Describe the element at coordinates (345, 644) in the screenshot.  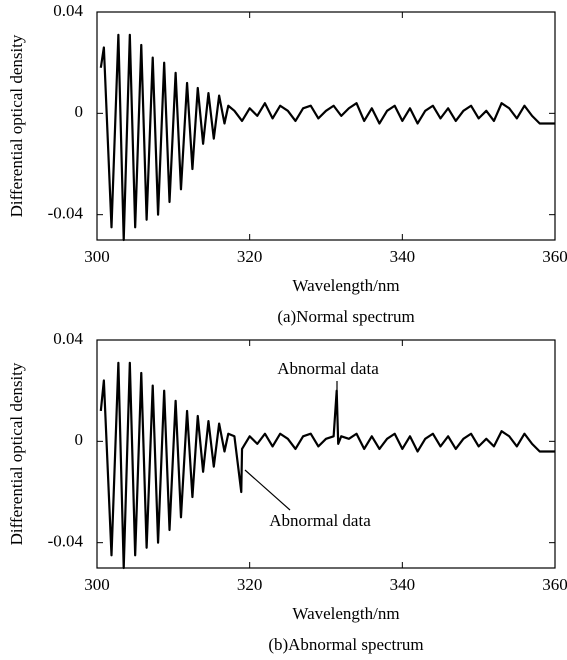
I see `caption: (b)Abnormal spectrum` at that location.